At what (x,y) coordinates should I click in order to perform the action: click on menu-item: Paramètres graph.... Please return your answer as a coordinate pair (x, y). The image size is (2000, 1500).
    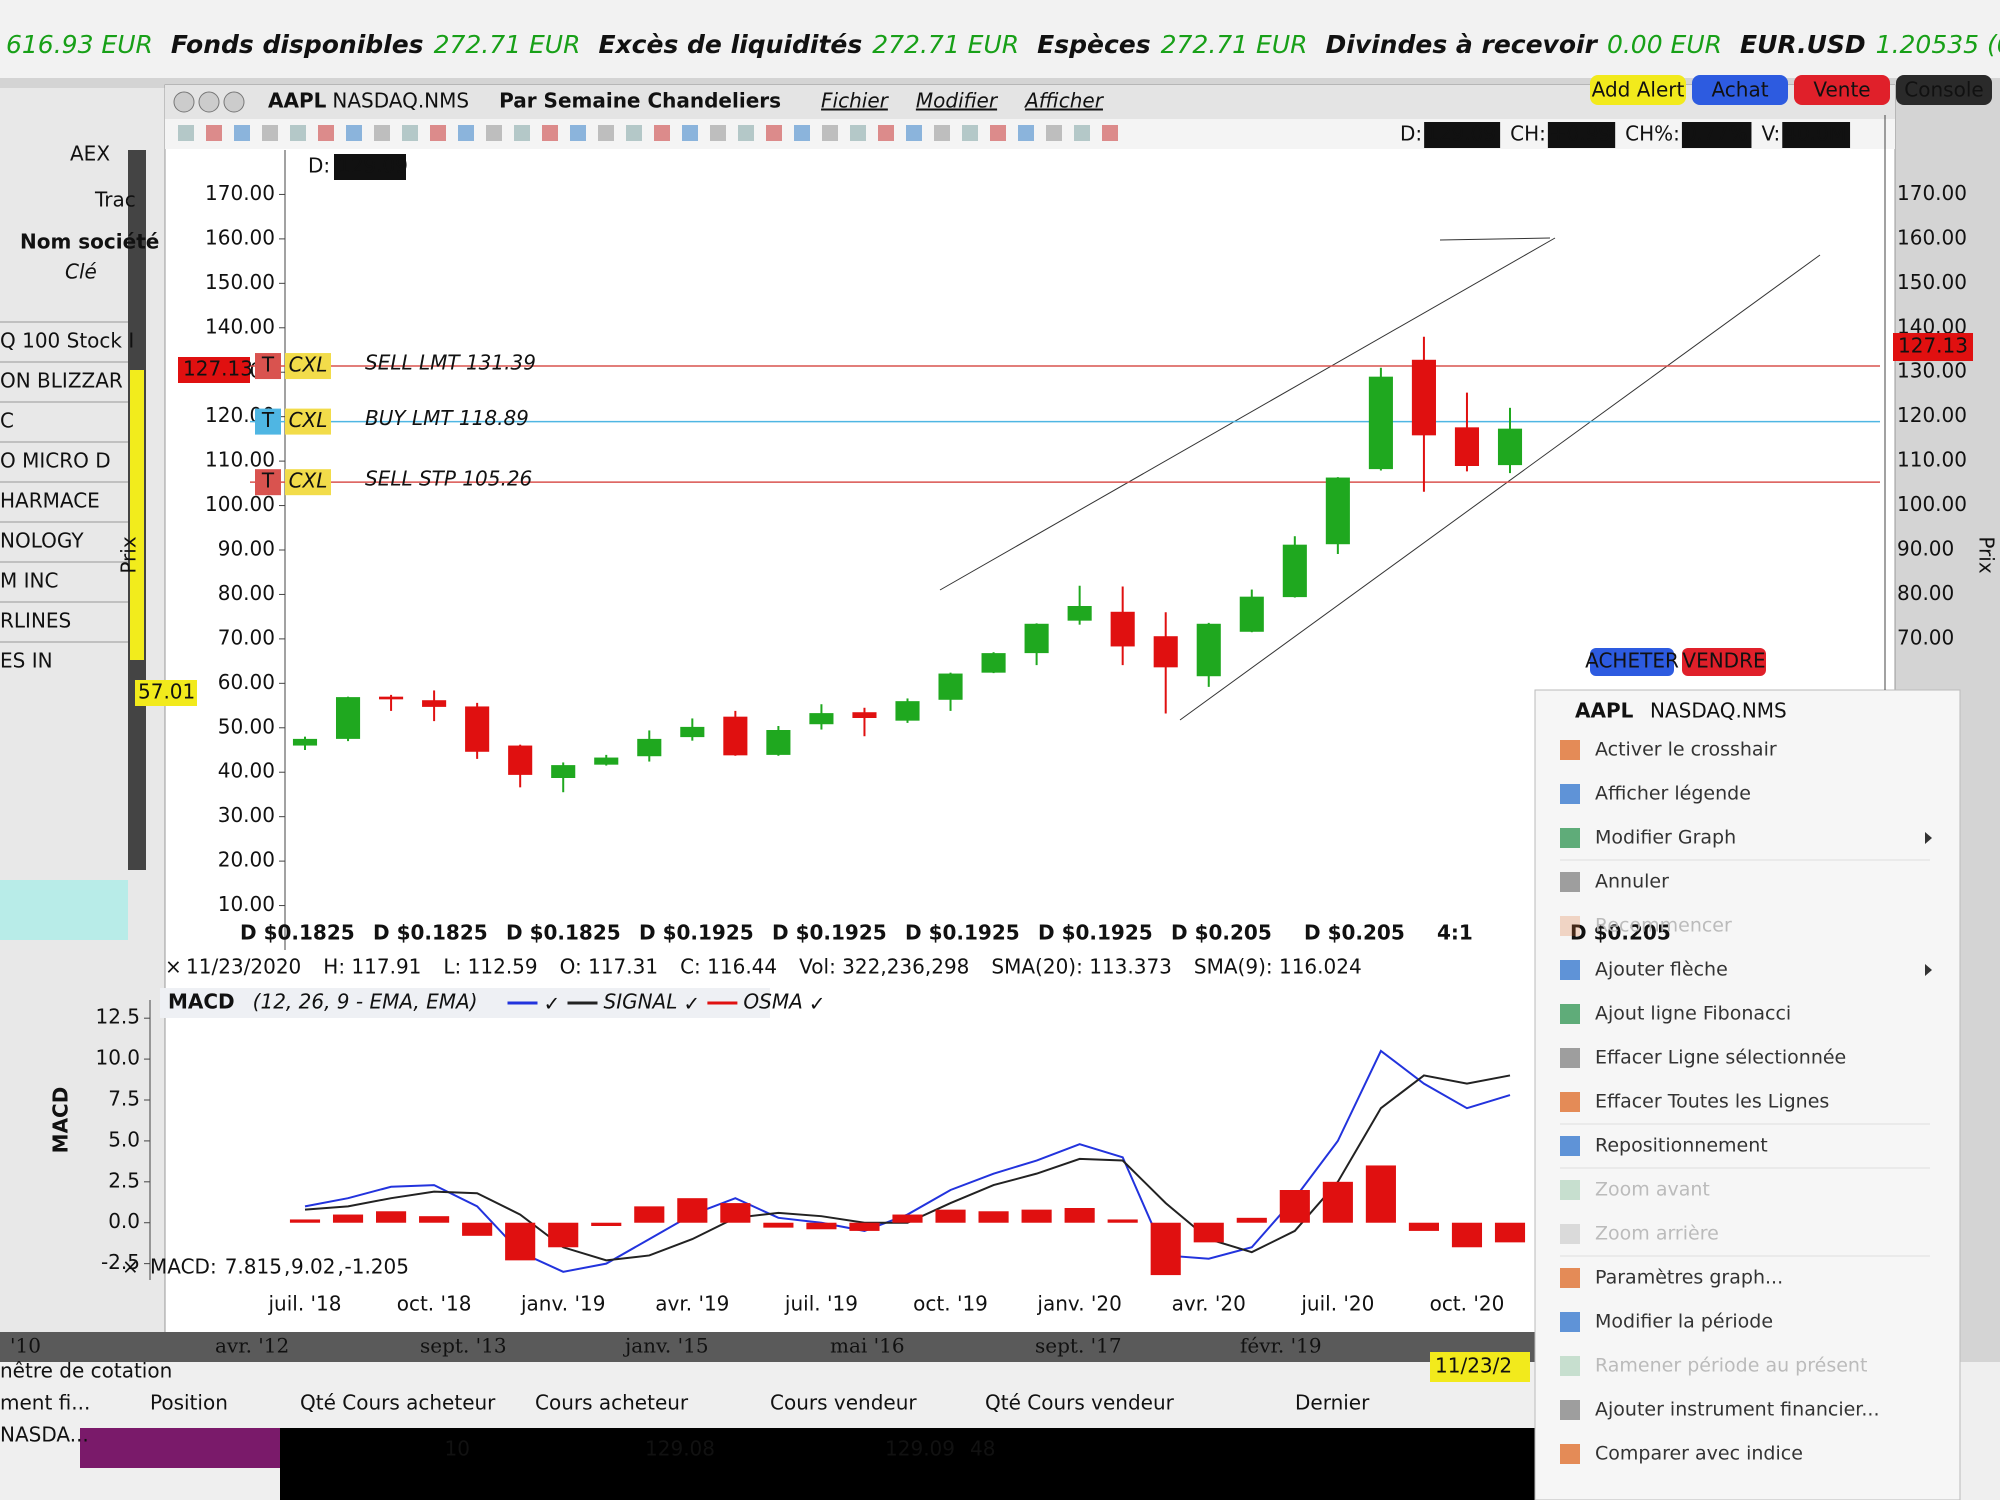
    Looking at the image, I should click on (1689, 1278).